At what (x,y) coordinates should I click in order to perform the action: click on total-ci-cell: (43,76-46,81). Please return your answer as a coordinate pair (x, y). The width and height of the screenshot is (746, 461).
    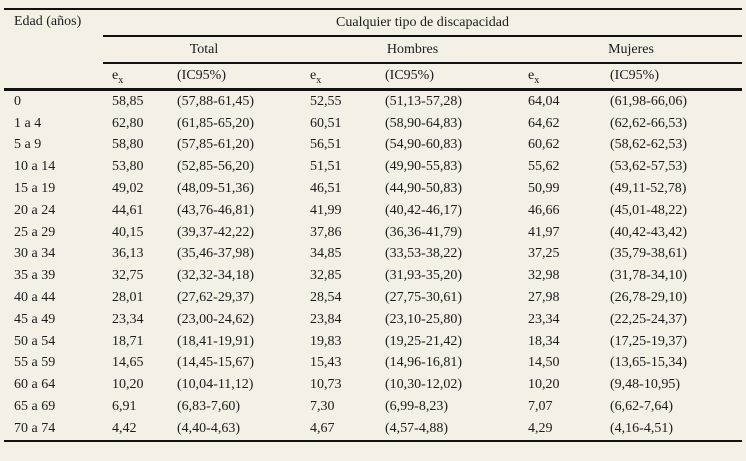
    Looking at the image, I should click on (215, 210).